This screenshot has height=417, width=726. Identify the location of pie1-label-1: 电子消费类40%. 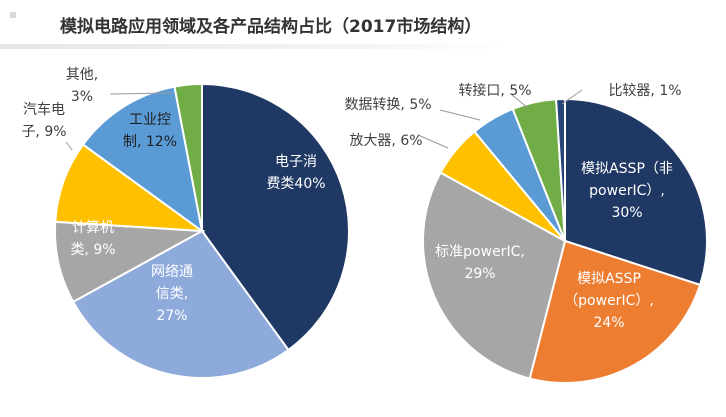
(295, 173).